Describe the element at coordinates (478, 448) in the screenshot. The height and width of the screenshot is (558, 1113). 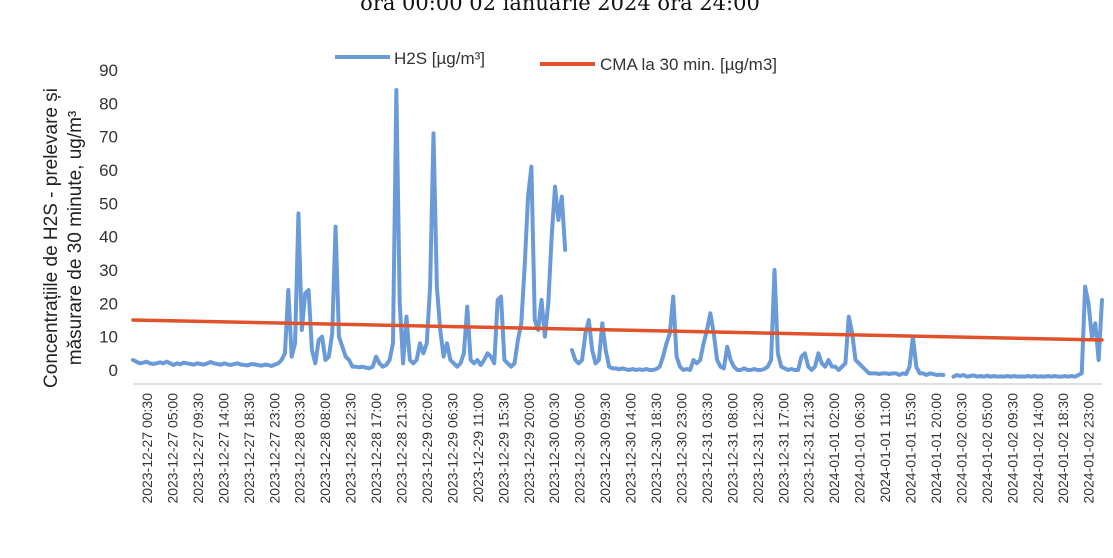
I see `x-tick-label: 2023-12-29 11:00` at that location.